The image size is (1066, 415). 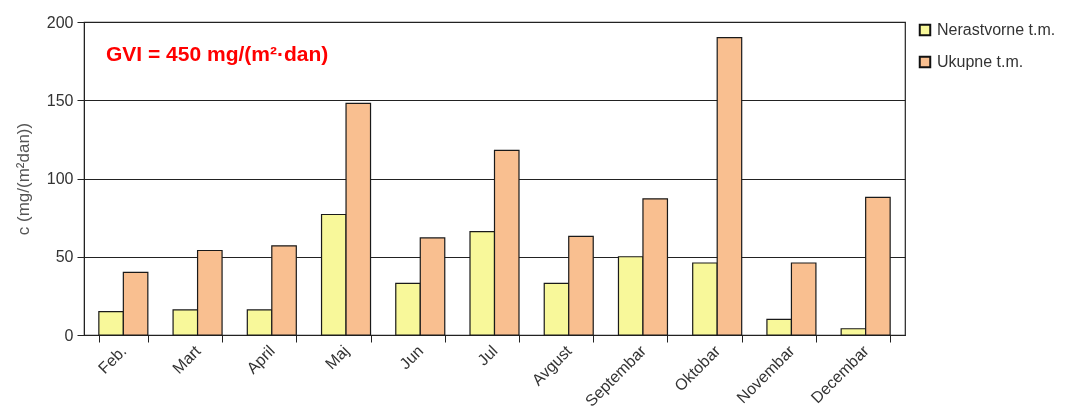 I want to click on y-tick-label: 150, so click(x=60, y=100).